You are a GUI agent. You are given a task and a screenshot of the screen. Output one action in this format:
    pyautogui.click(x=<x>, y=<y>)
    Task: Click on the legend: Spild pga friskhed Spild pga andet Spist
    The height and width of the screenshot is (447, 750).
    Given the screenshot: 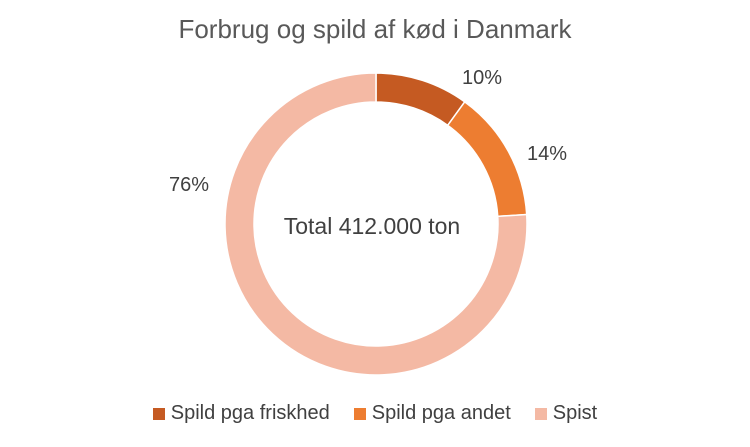 What is the action you would take?
    pyautogui.click(x=375, y=413)
    